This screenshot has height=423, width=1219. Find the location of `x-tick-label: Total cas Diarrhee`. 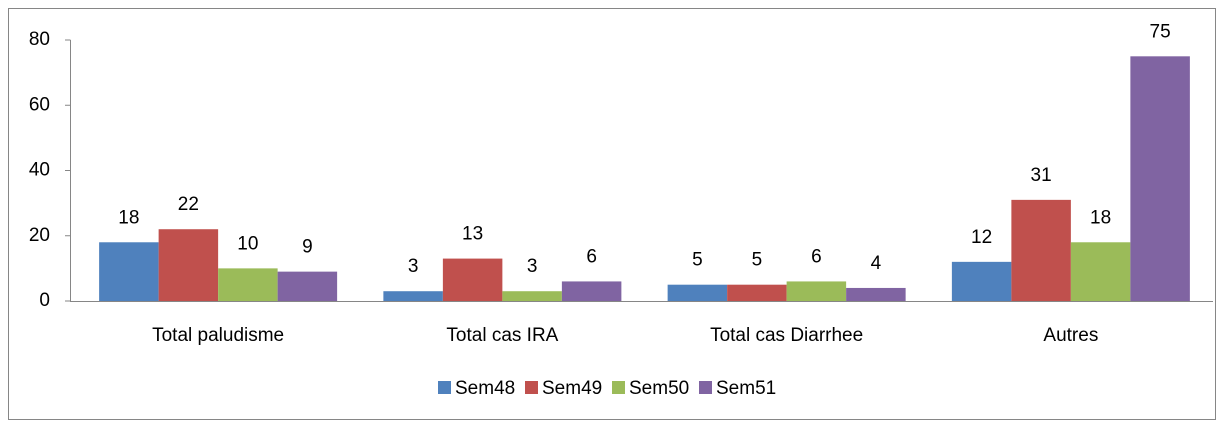

x-tick-label: Total cas Diarrhee is located at coordinates (786, 335).